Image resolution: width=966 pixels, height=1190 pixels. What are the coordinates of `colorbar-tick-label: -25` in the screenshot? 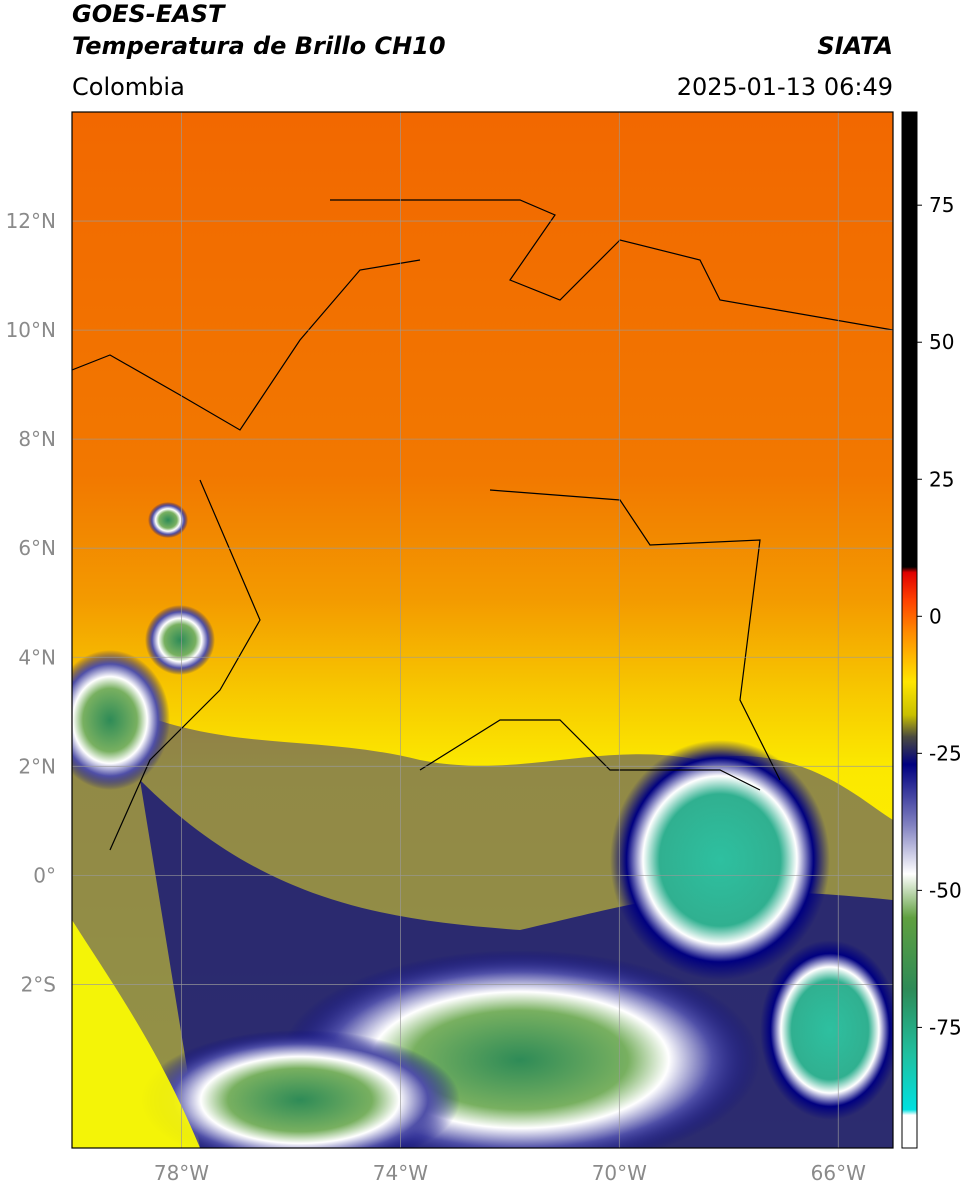 It's located at (945, 753).